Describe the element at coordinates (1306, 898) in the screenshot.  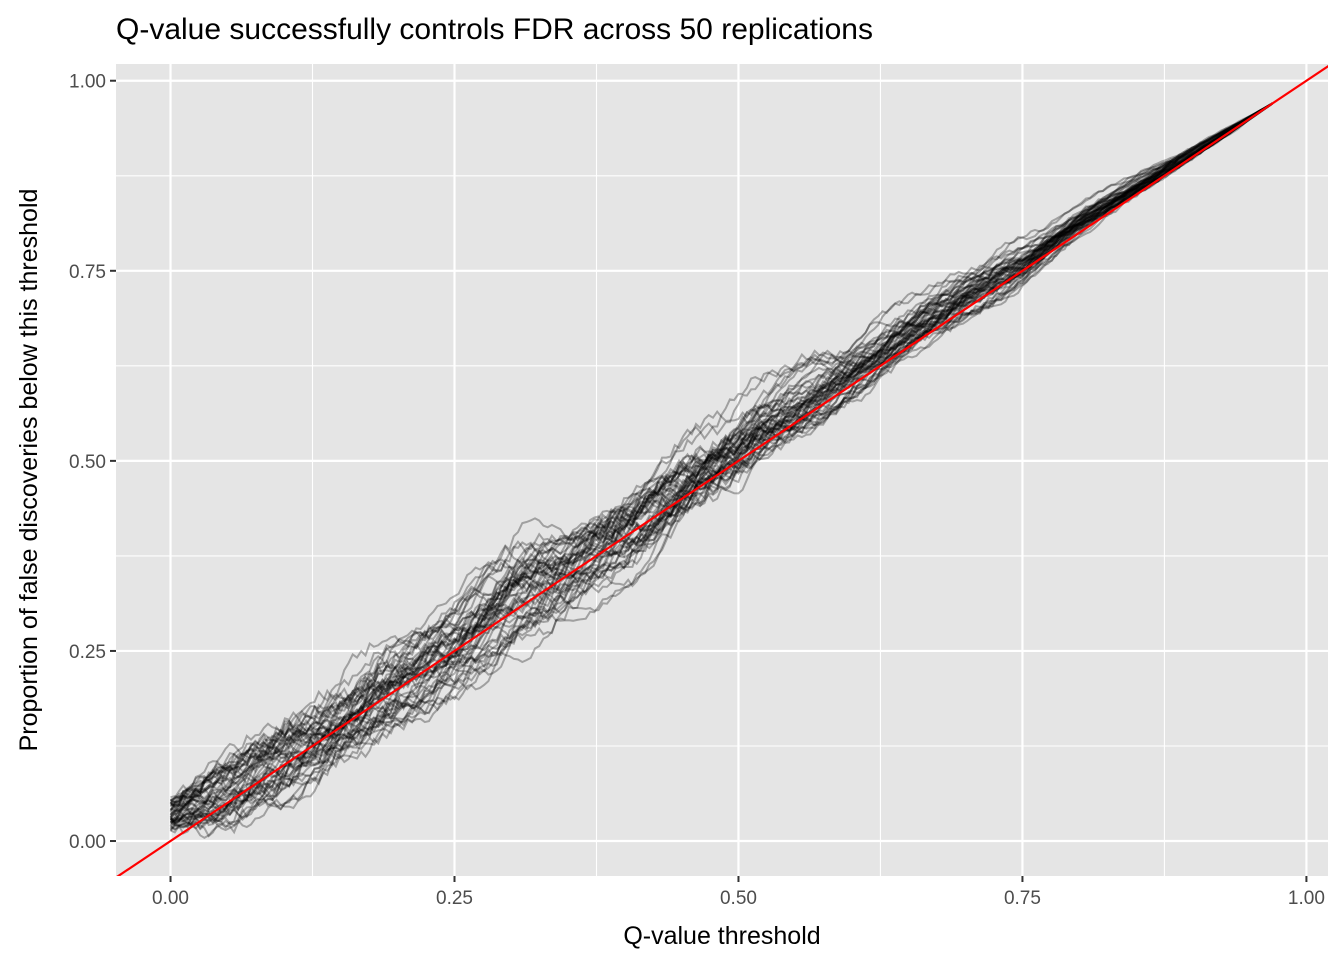
I see `x-tick-label: 1.00` at that location.